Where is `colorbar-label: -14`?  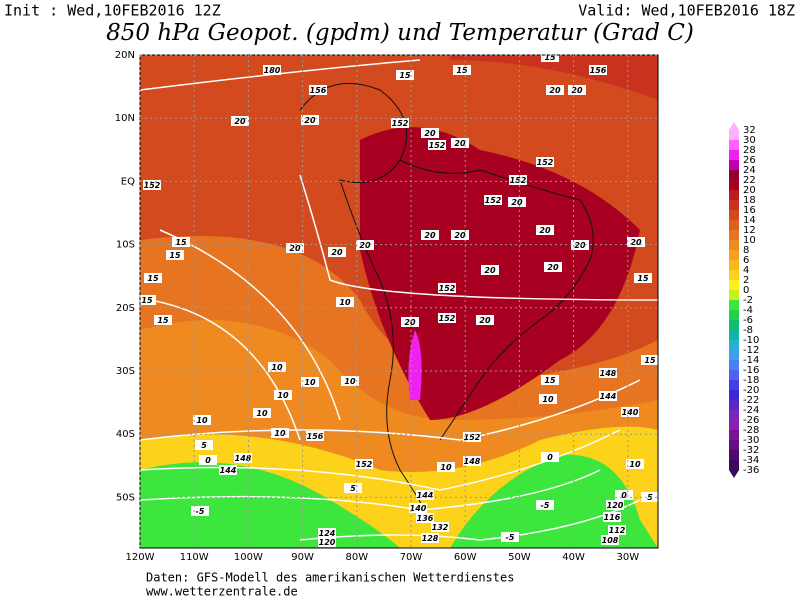 colorbar-label: -14 is located at coordinates (751, 360).